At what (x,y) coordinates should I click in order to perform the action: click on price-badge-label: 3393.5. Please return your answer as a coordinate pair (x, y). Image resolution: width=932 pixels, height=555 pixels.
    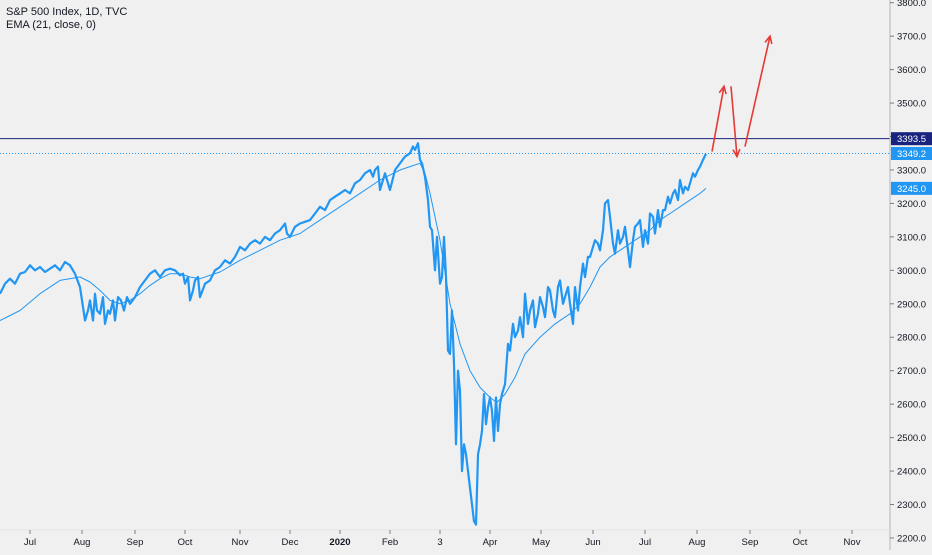
    Looking at the image, I should click on (911, 139).